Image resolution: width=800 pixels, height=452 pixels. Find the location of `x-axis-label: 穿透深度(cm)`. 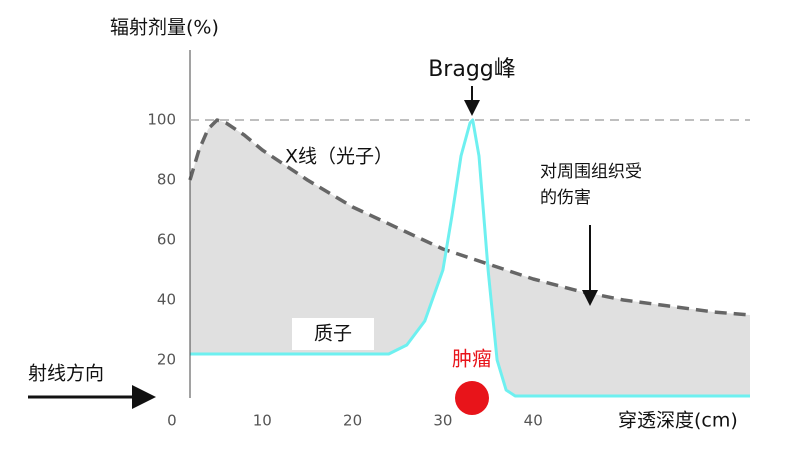

x-axis-label: 穿透深度(cm) is located at coordinates (678, 421).